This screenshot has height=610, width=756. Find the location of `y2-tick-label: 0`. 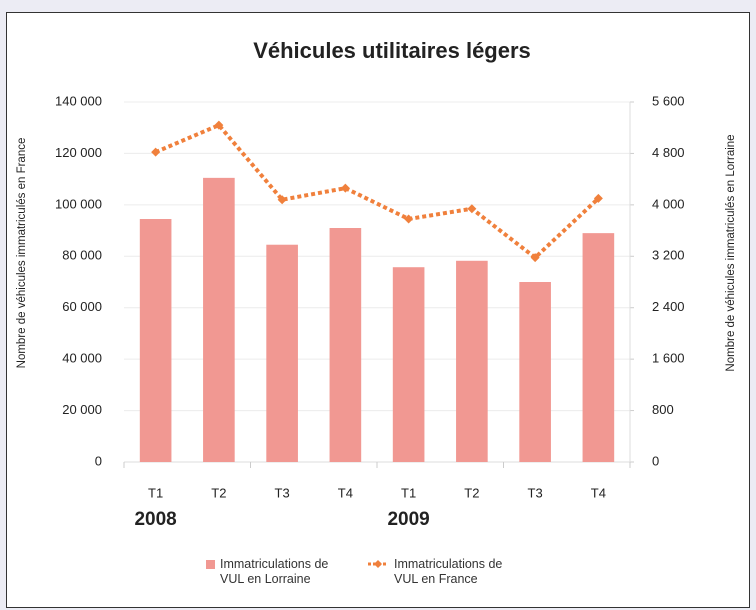

y2-tick-label: 0 is located at coordinates (655, 460).